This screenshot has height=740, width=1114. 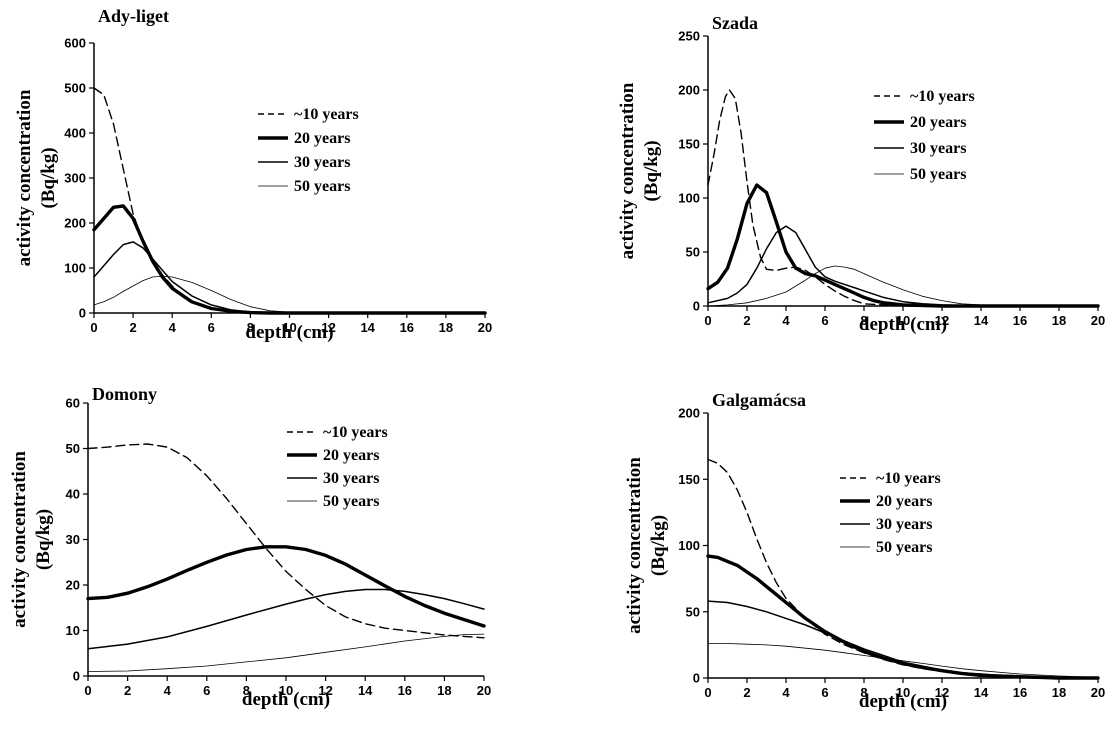 I want to click on y-tick-label: 500, so click(x=75, y=88).